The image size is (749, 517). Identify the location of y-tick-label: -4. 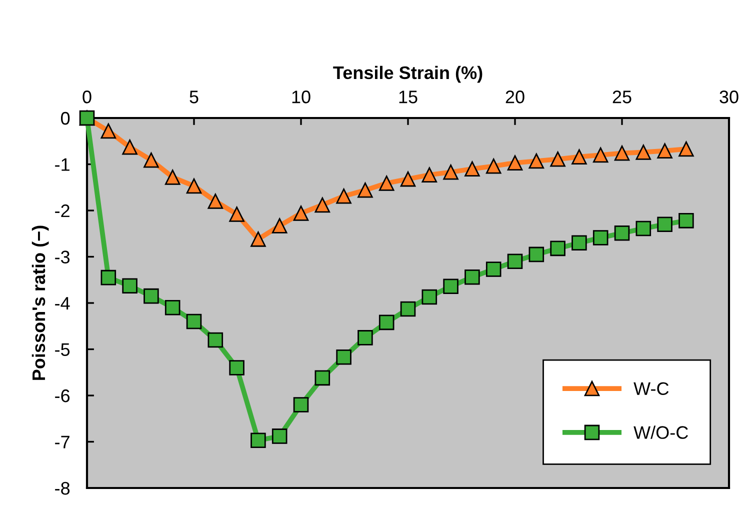
(62, 303).